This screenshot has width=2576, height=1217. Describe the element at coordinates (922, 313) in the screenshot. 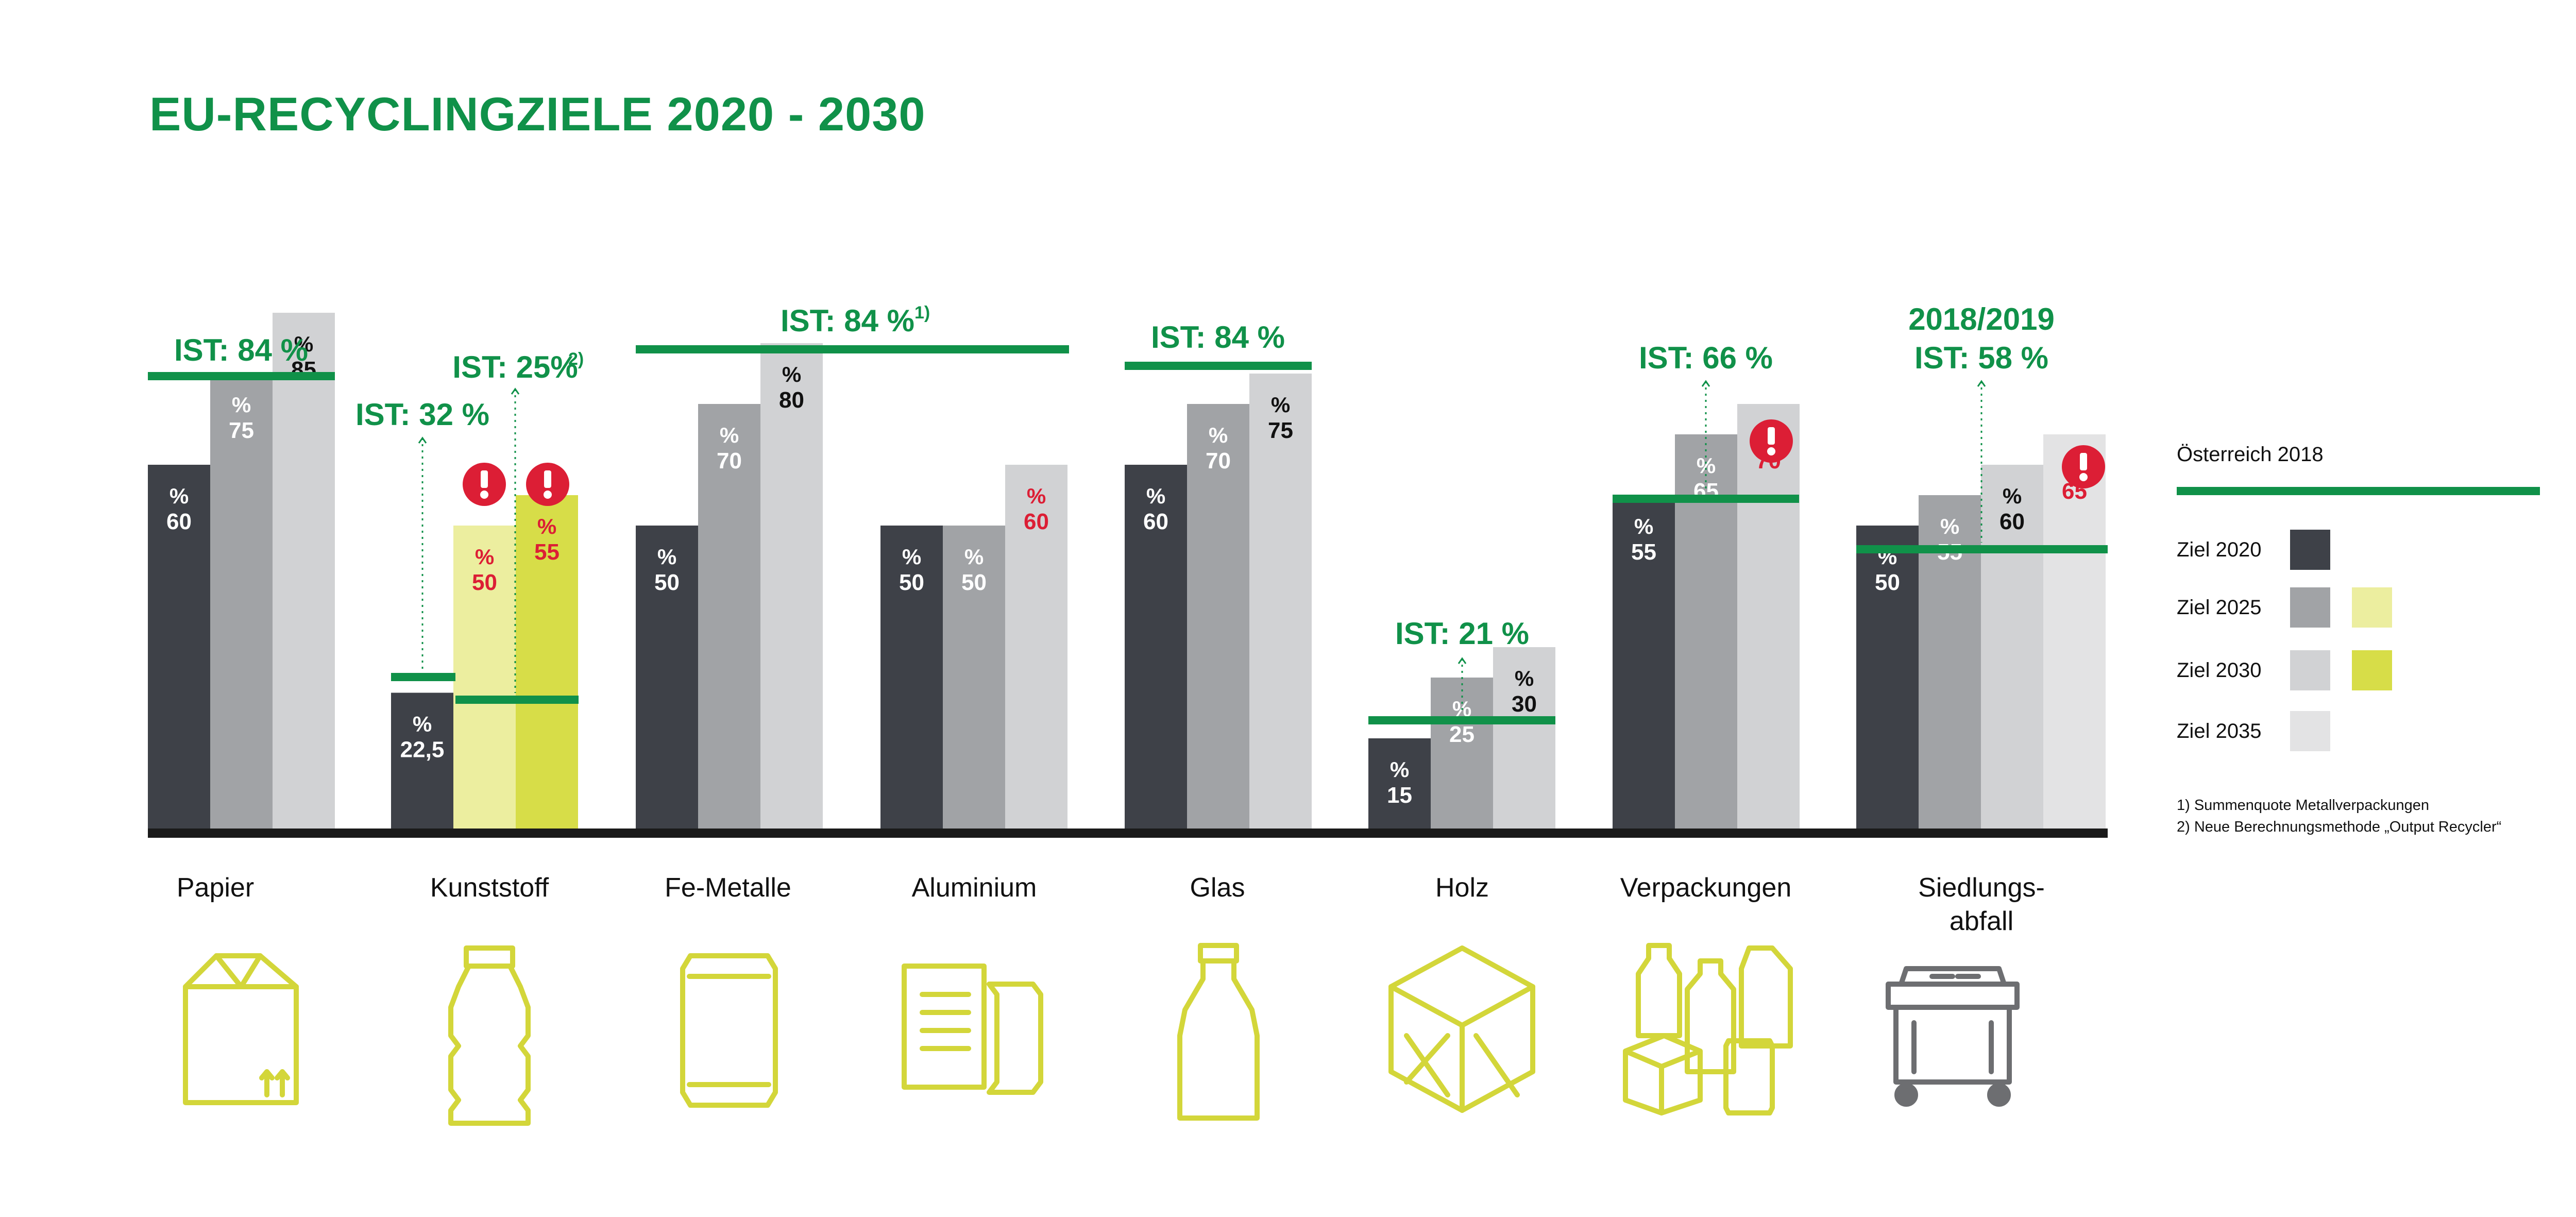

I see `ist-footnote-marker: 1)` at that location.